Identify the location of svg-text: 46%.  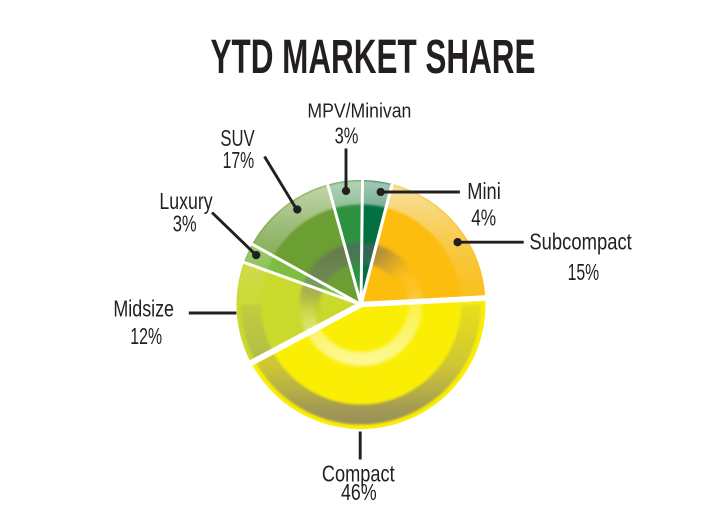
(359, 492).